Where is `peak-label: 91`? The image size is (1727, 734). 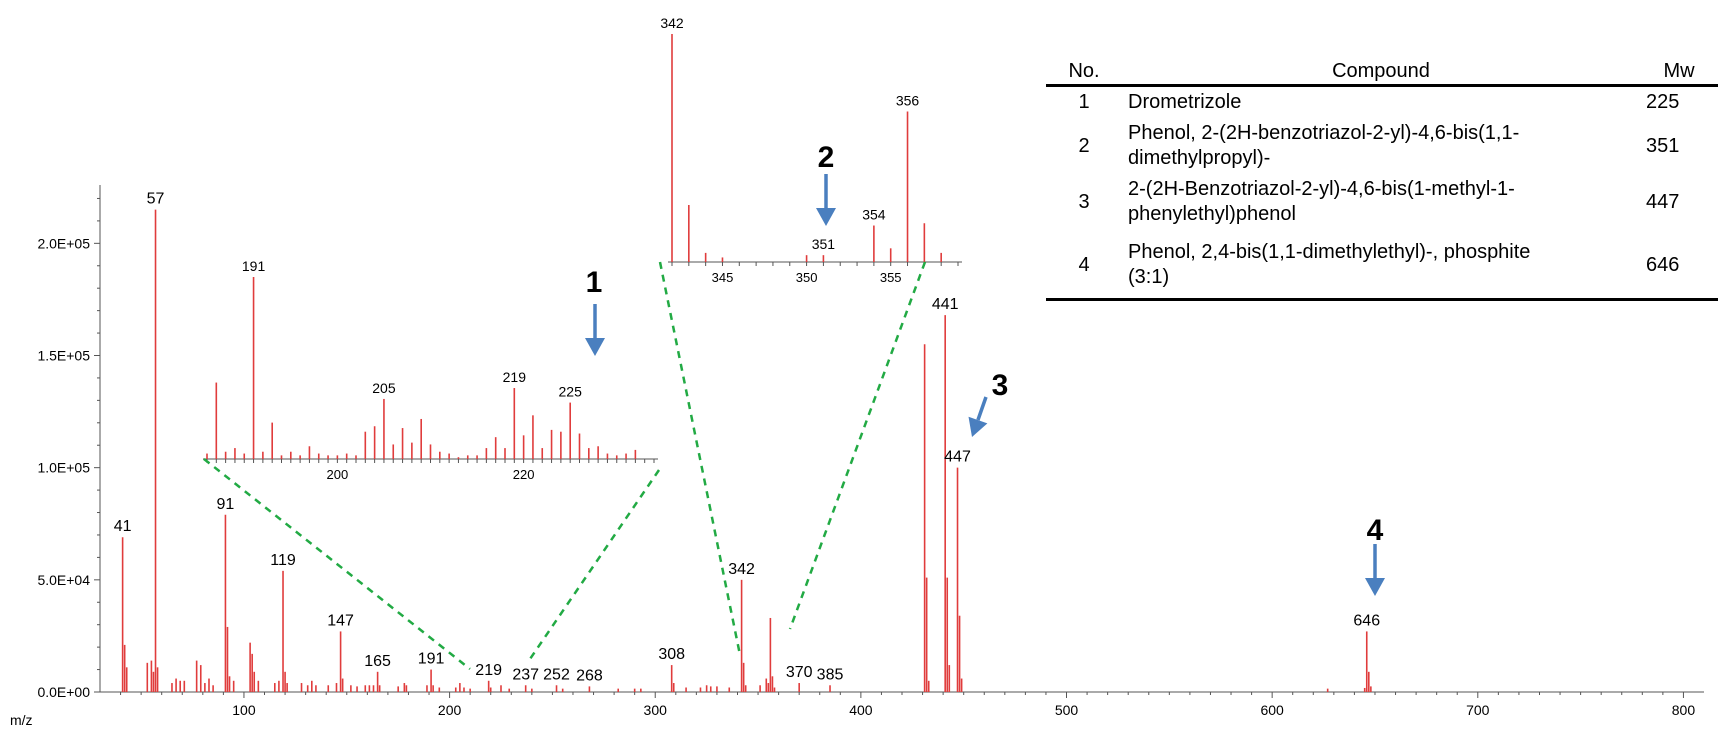 peak-label: 91 is located at coordinates (226, 504).